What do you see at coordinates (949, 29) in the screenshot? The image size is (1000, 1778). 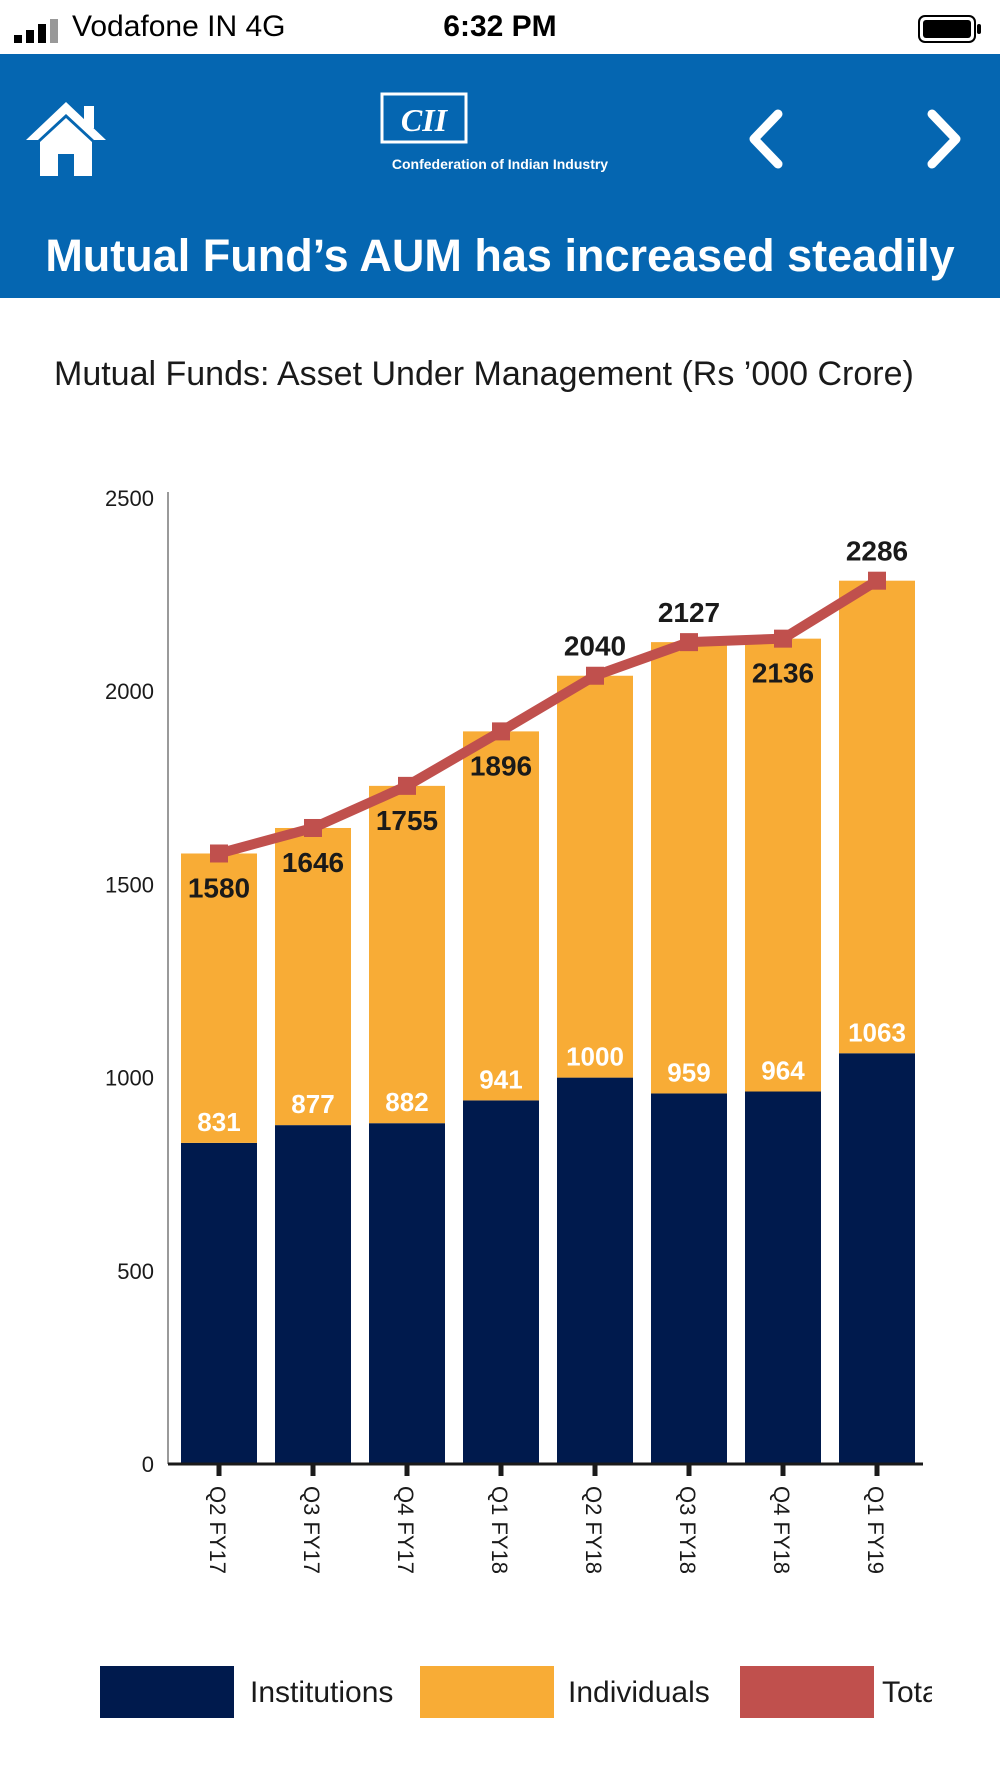 I see `battery-icon` at bounding box center [949, 29].